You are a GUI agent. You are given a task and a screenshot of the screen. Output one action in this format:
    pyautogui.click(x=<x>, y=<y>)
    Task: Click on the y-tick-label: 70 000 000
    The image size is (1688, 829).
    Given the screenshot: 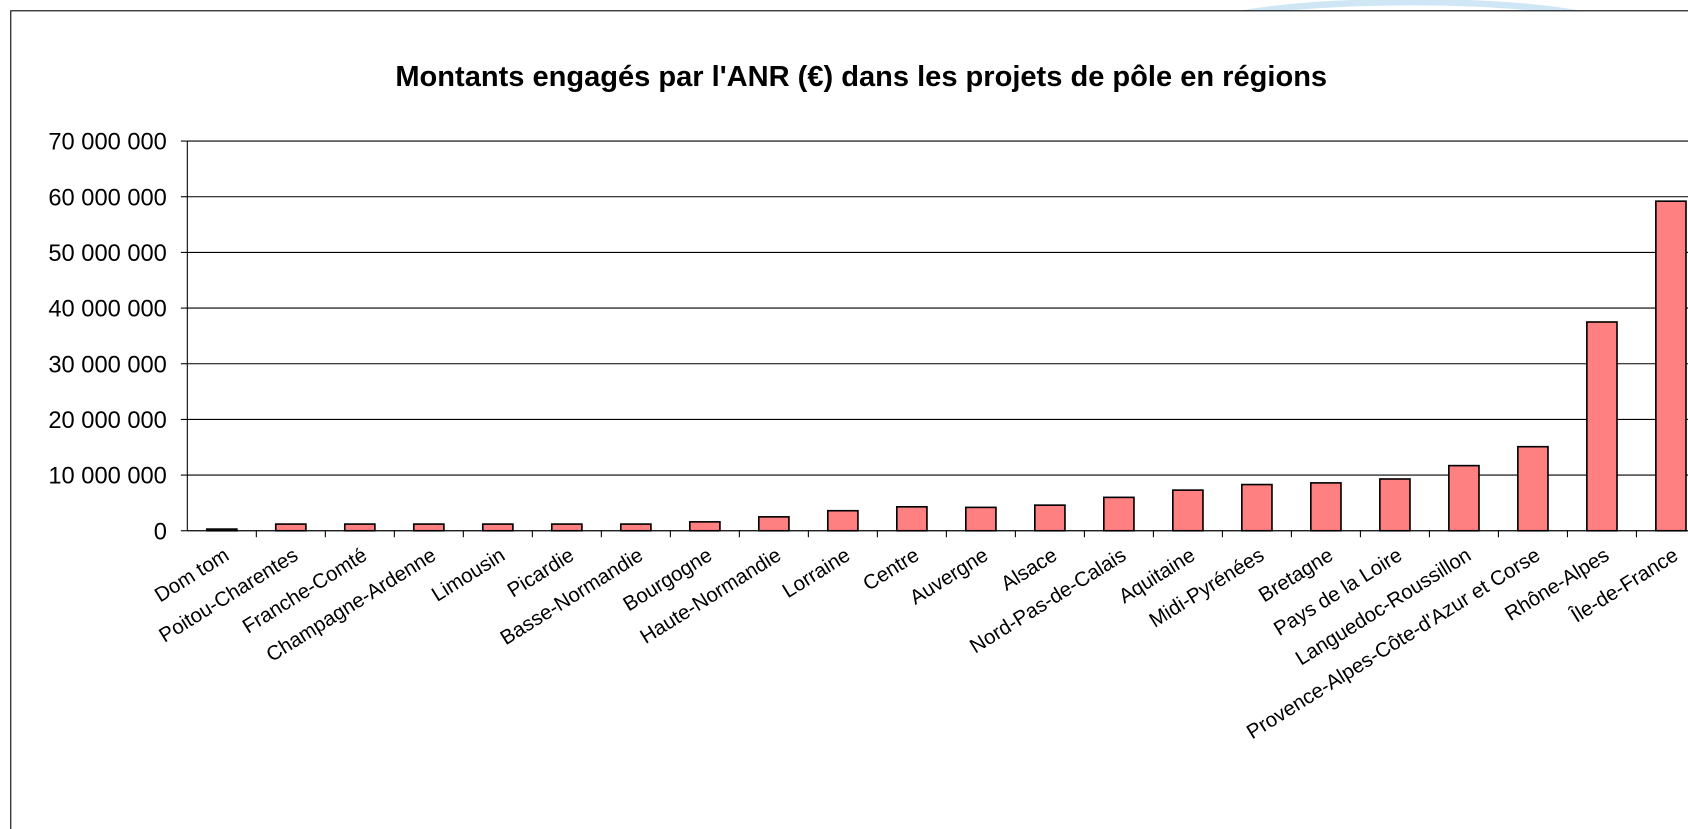 What is the action you would take?
    pyautogui.click(x=107, y=143)
    